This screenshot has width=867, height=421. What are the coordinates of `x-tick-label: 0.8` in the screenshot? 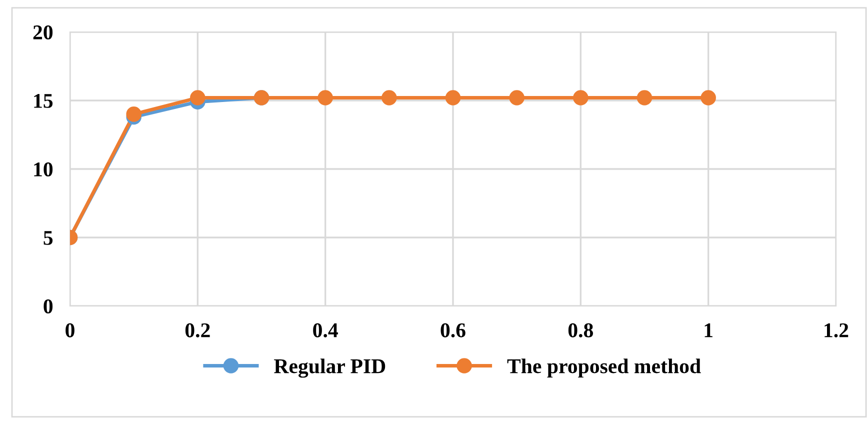 It's located at (580, 330).